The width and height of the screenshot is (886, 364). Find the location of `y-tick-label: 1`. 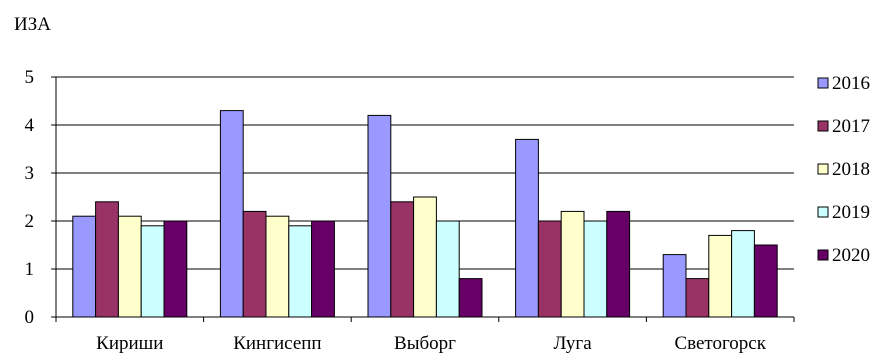

y-tick-label: 1 is located at coordinates (30, 269).